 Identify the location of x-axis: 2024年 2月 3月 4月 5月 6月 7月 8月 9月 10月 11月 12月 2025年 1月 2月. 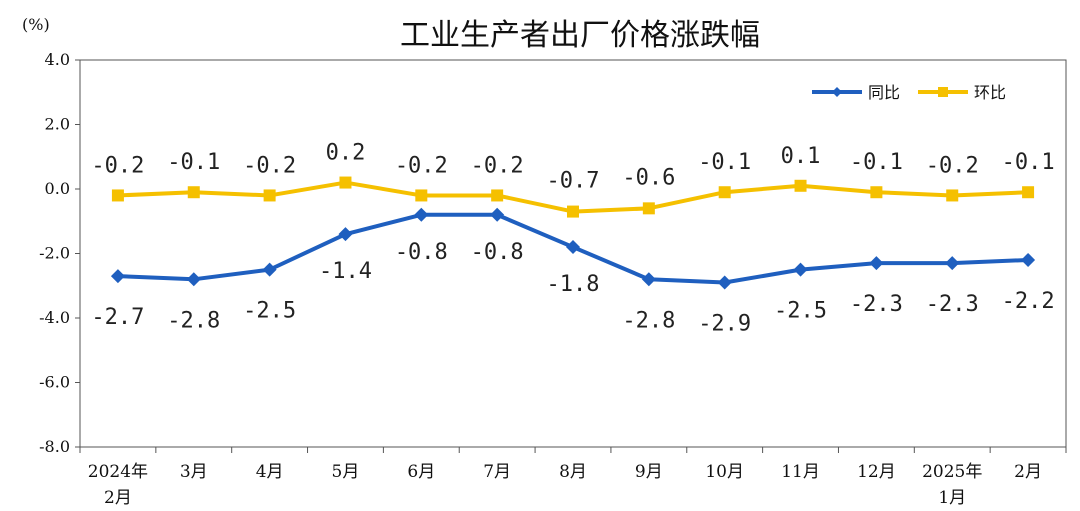
(573, 477).